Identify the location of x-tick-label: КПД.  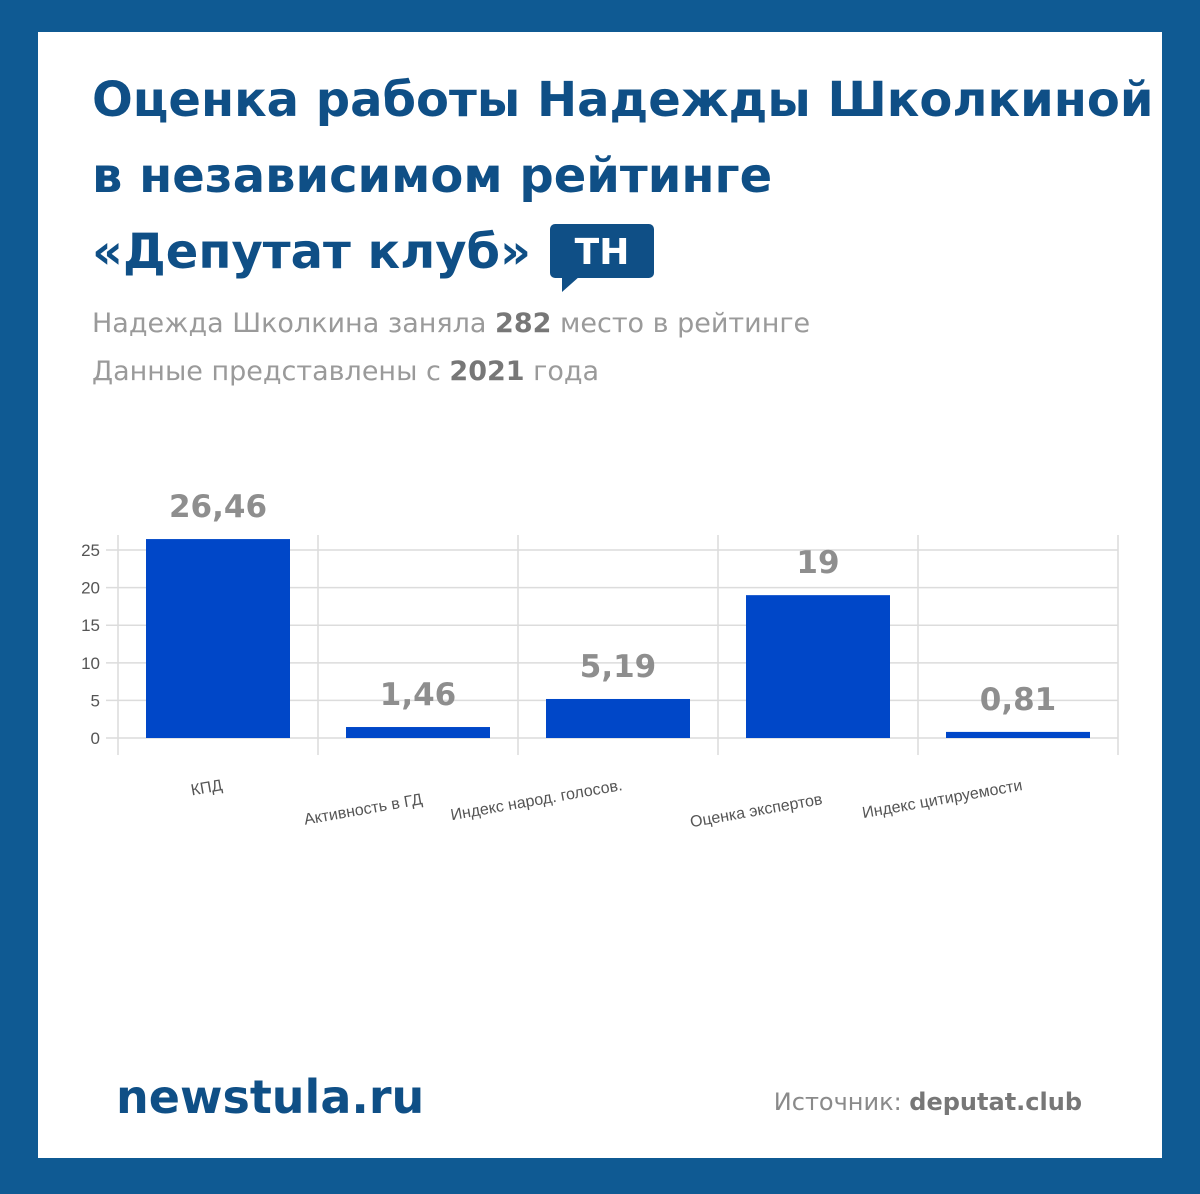
(207, 788).